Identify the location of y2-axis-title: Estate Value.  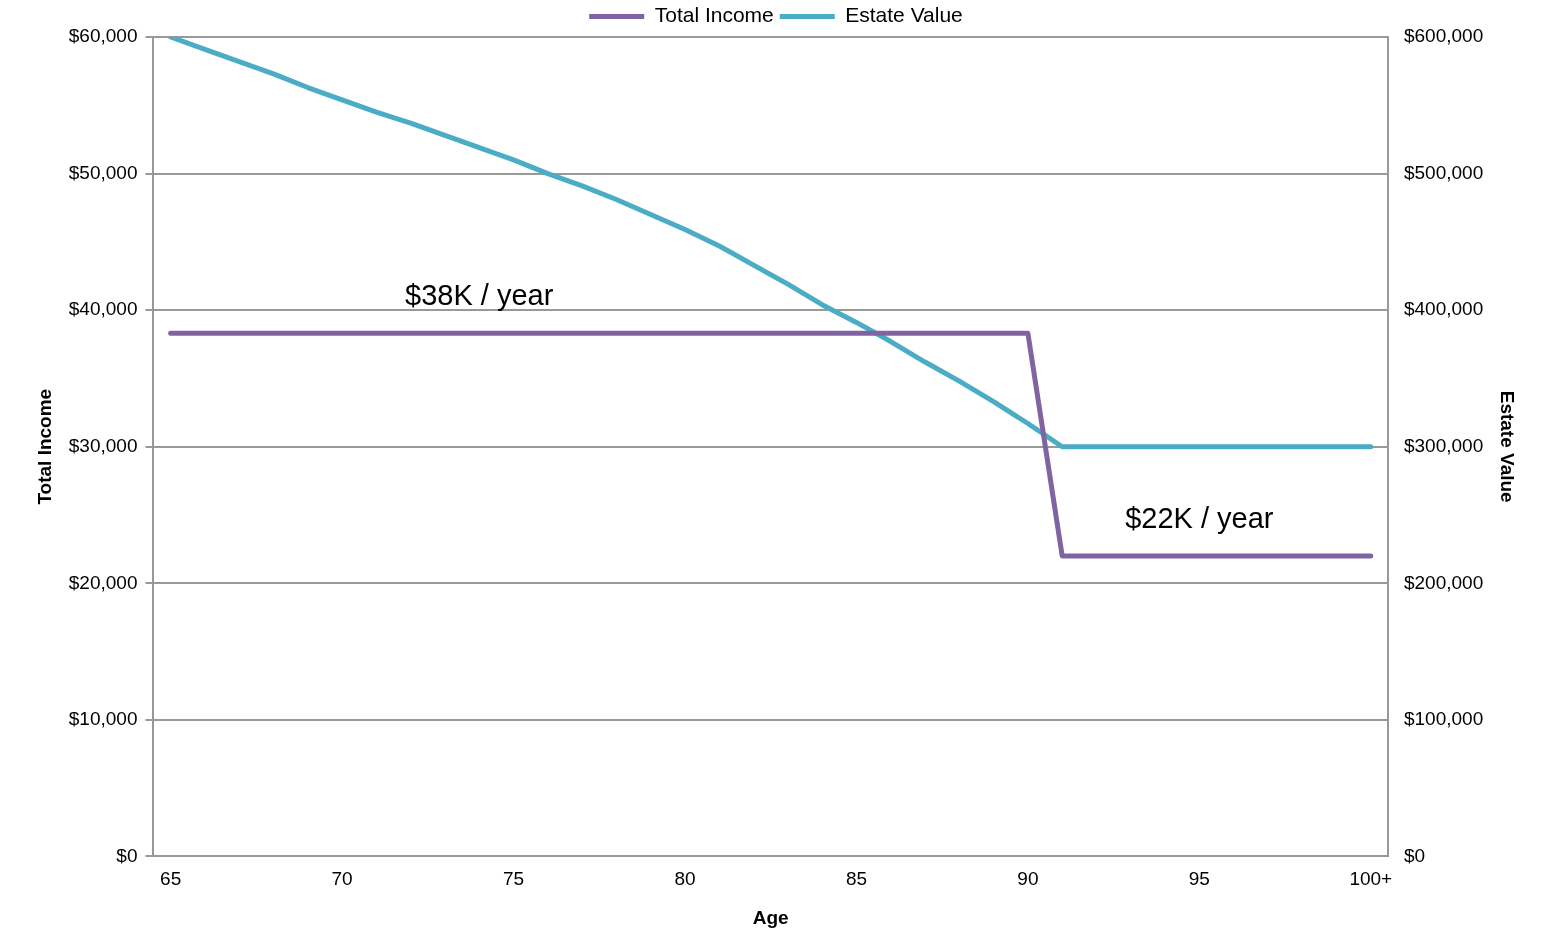
(1508, 446).